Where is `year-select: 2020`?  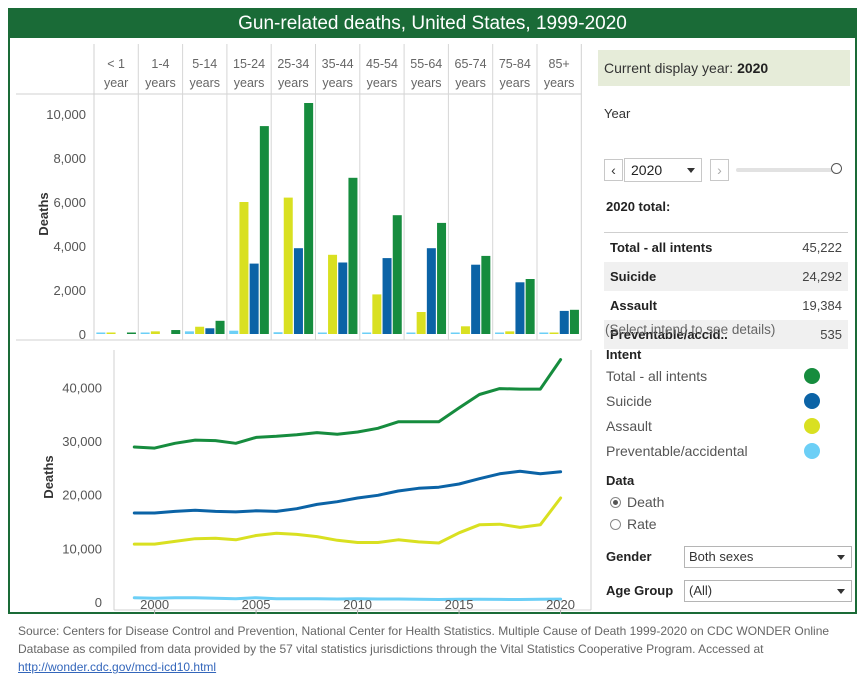 year-select: 2020 is located at coordinates (663, 170).